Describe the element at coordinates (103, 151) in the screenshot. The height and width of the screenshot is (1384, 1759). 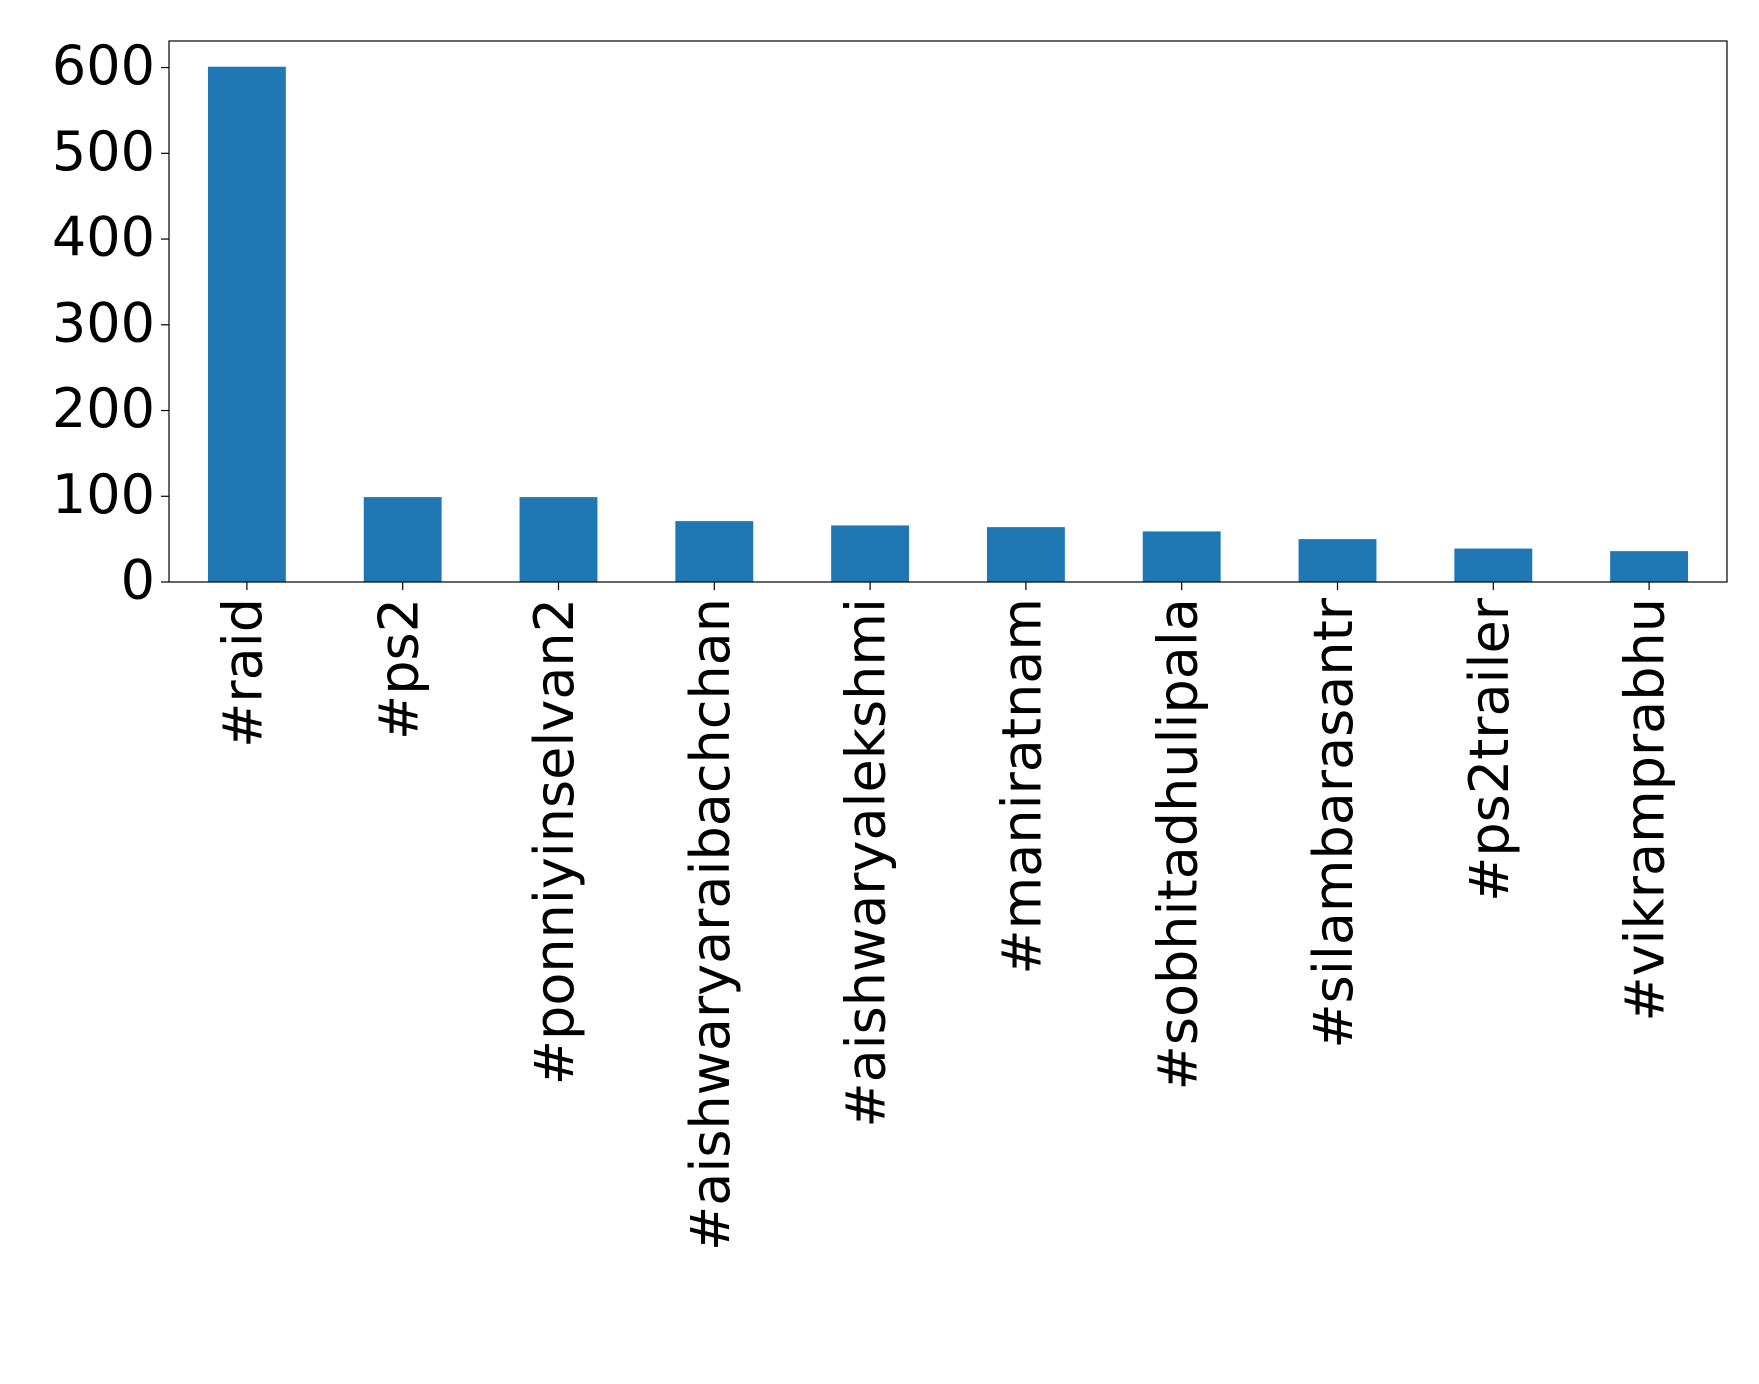
I see `y-tick-label: 500` at that location.